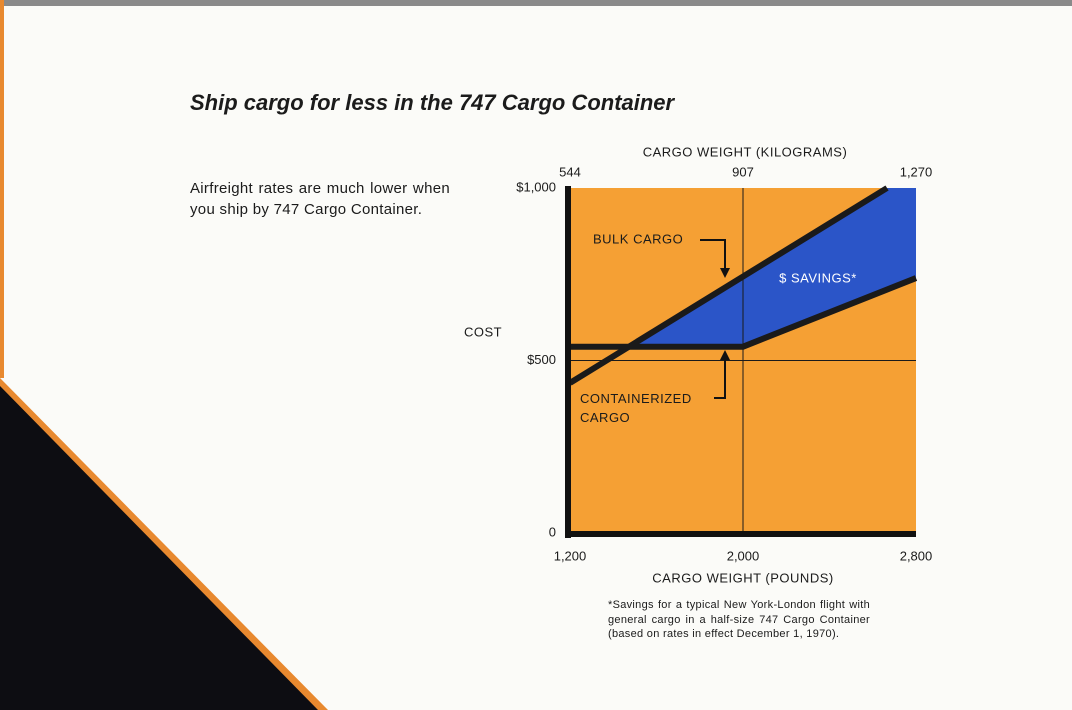 The width and height of the screenshot is (1072, 710). Describe the element at coordinates (570, 555) in the screenshot. I see `x-tick-label: 1,200` at that location.